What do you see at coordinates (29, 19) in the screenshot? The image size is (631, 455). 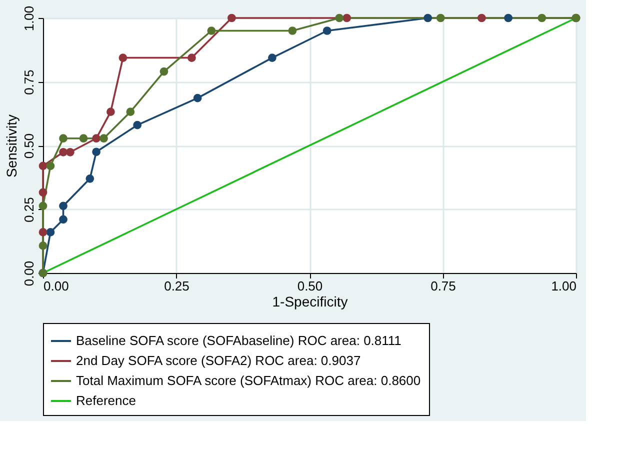 I see `y-tick-label: 1.00` at bounding box center [29, 19].